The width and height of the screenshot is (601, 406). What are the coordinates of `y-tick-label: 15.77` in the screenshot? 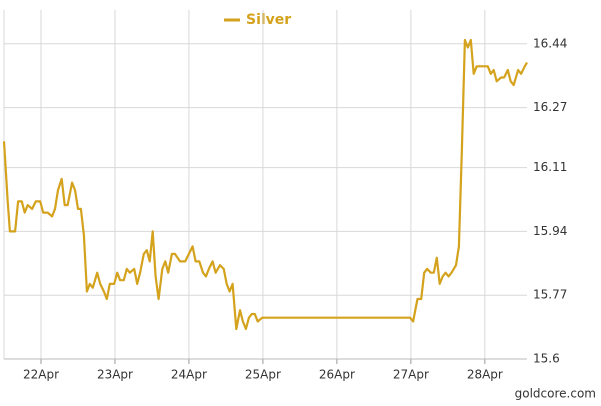 It's located at (550, 295).